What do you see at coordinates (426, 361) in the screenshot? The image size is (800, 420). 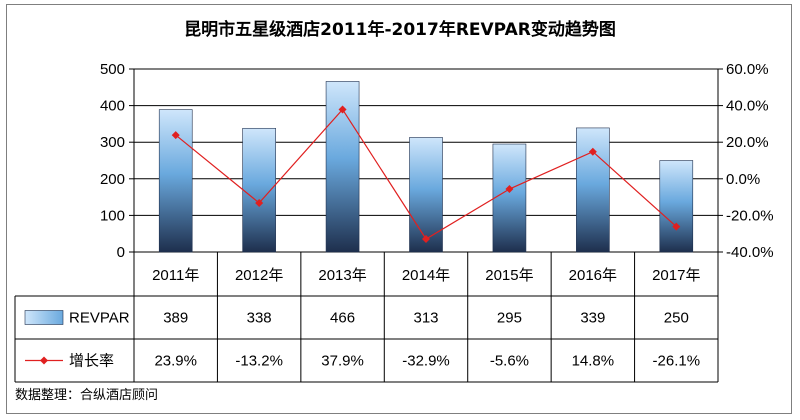 I see `data-label: -32.9%` at bounding box center [426, 361].